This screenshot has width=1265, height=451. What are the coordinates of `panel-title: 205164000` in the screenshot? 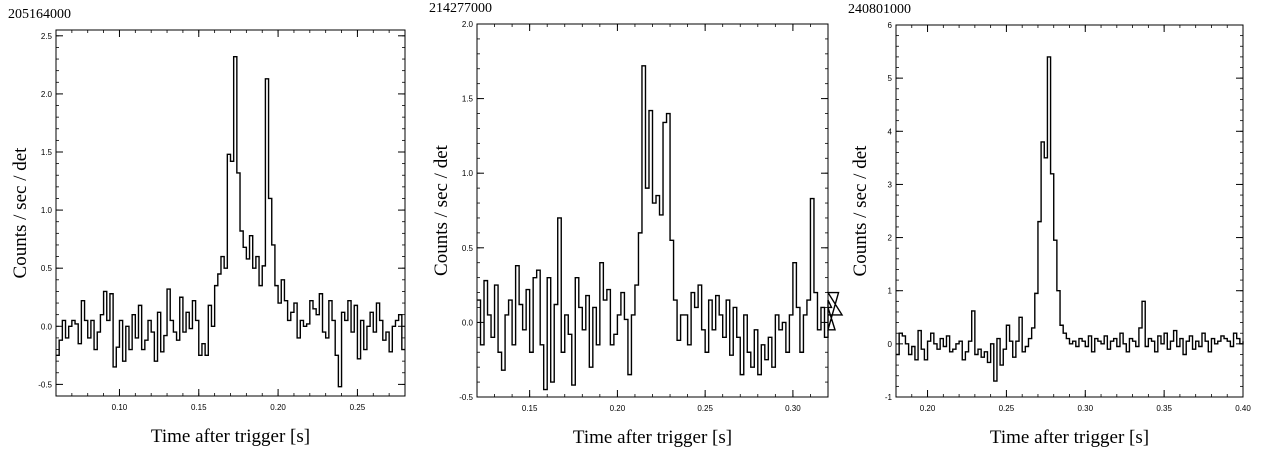 It's located at (39, 14).